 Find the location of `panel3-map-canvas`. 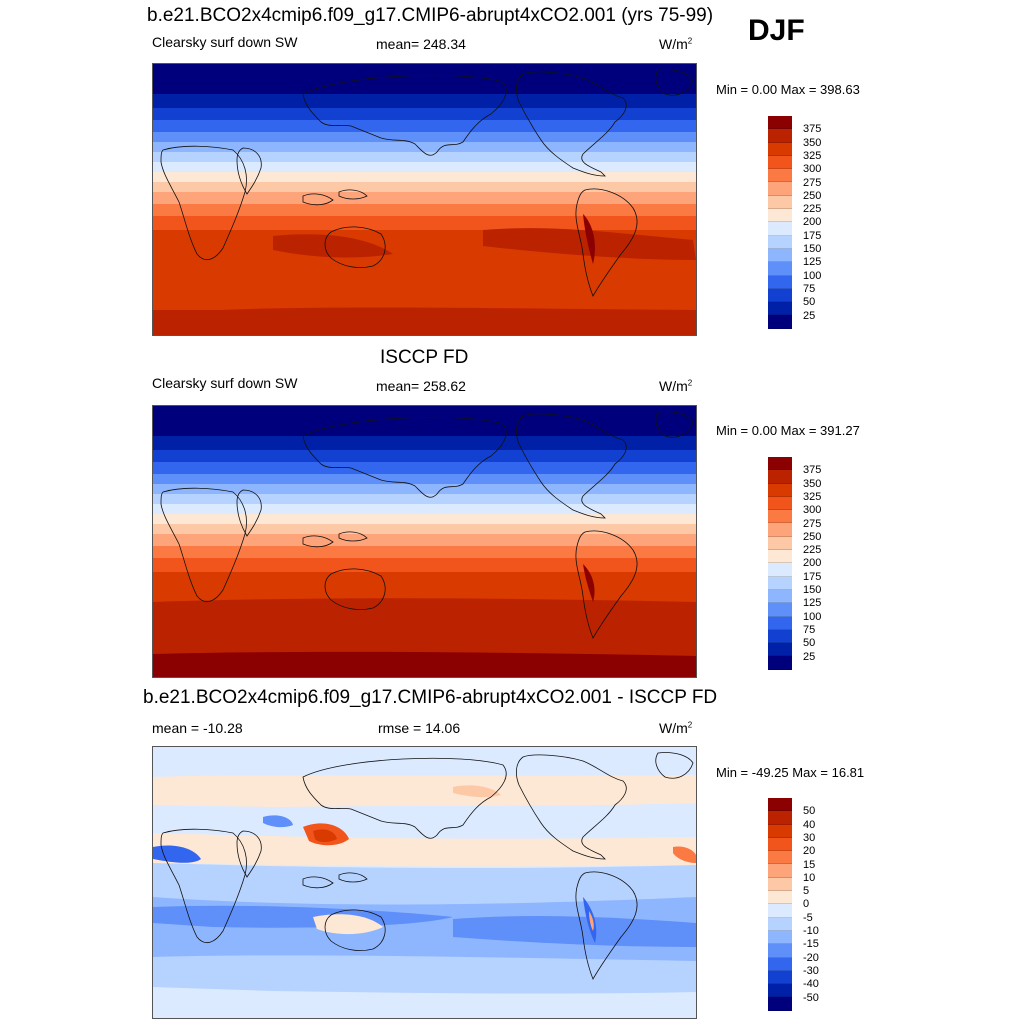

panel3-map-canvas is located at coordinates (424, 882).